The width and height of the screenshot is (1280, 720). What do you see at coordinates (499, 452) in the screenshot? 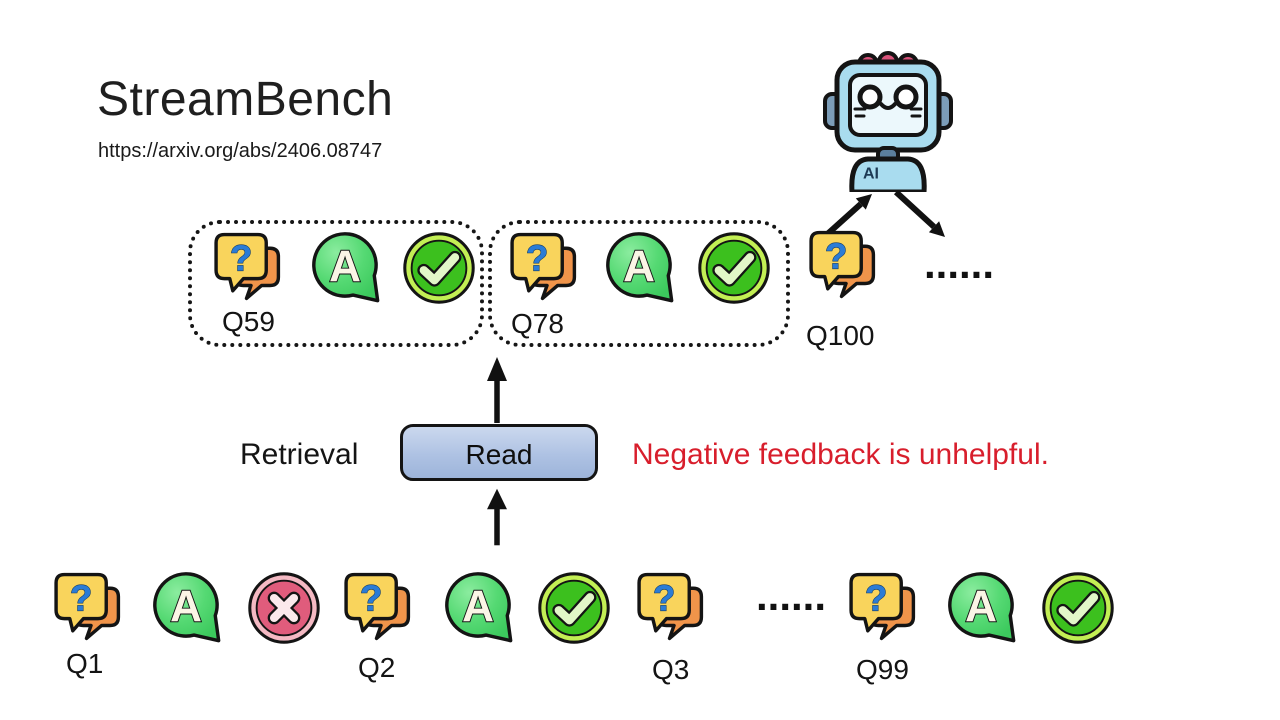
I see `read-node: Read` at bounding box center [499, 452].